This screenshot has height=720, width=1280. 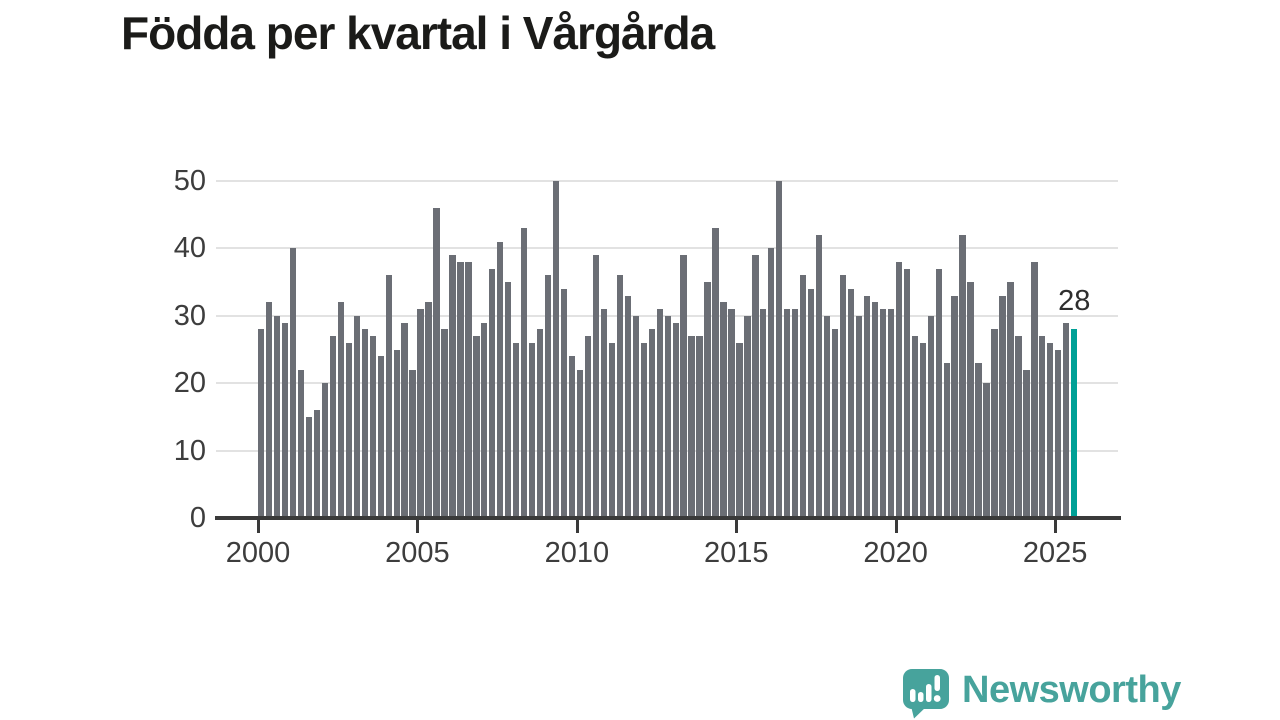 What do you see at coordinates (1055, 553) in the screenshot?
I see `x-tick-label-2025: 2025` at bounding box center [1055, 553].